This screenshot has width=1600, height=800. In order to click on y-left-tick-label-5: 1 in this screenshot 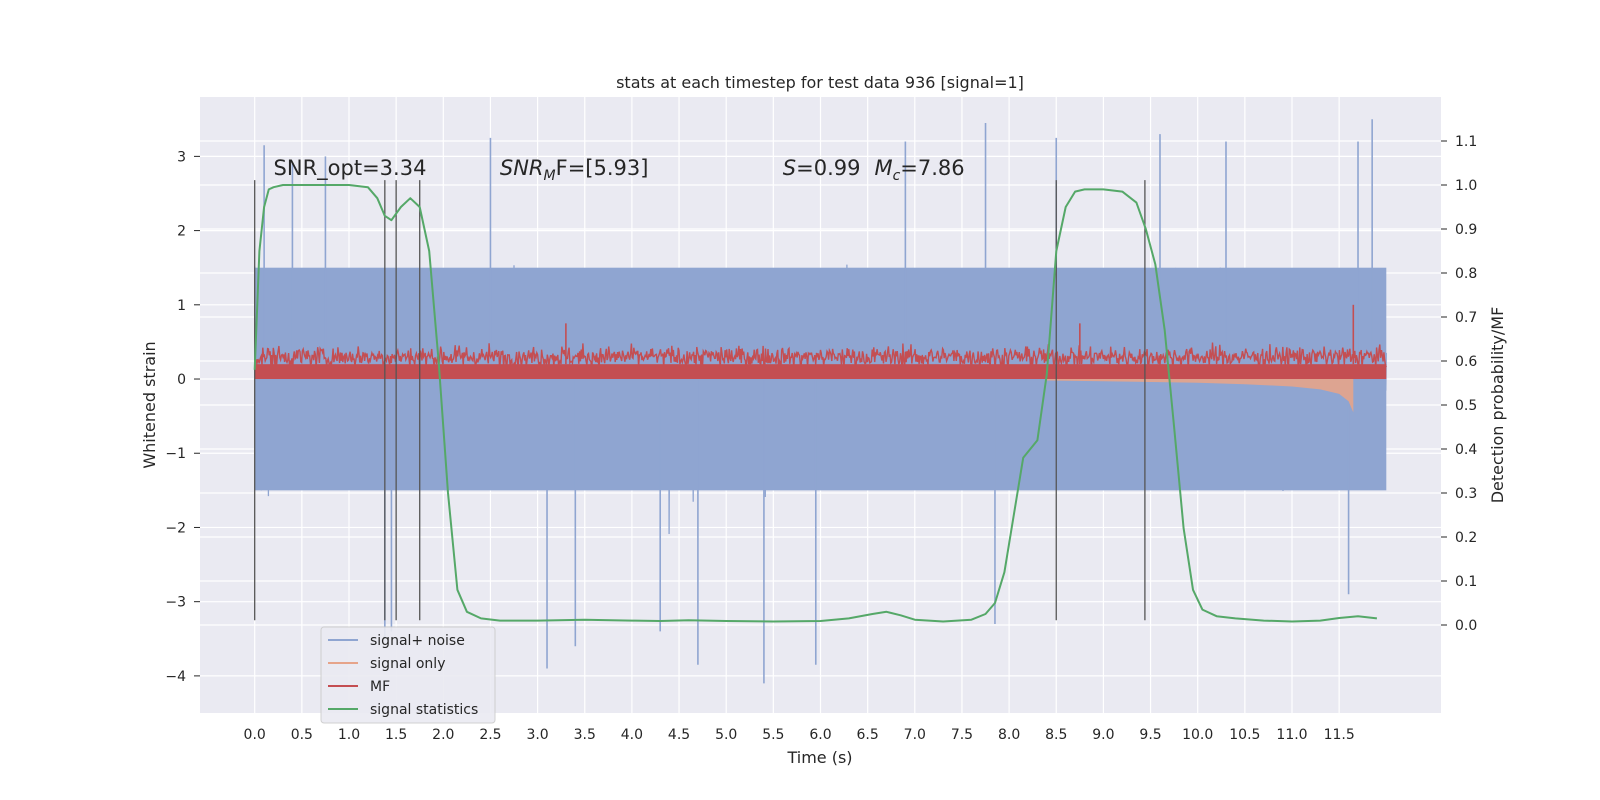, I will do `click(181, 306)`.